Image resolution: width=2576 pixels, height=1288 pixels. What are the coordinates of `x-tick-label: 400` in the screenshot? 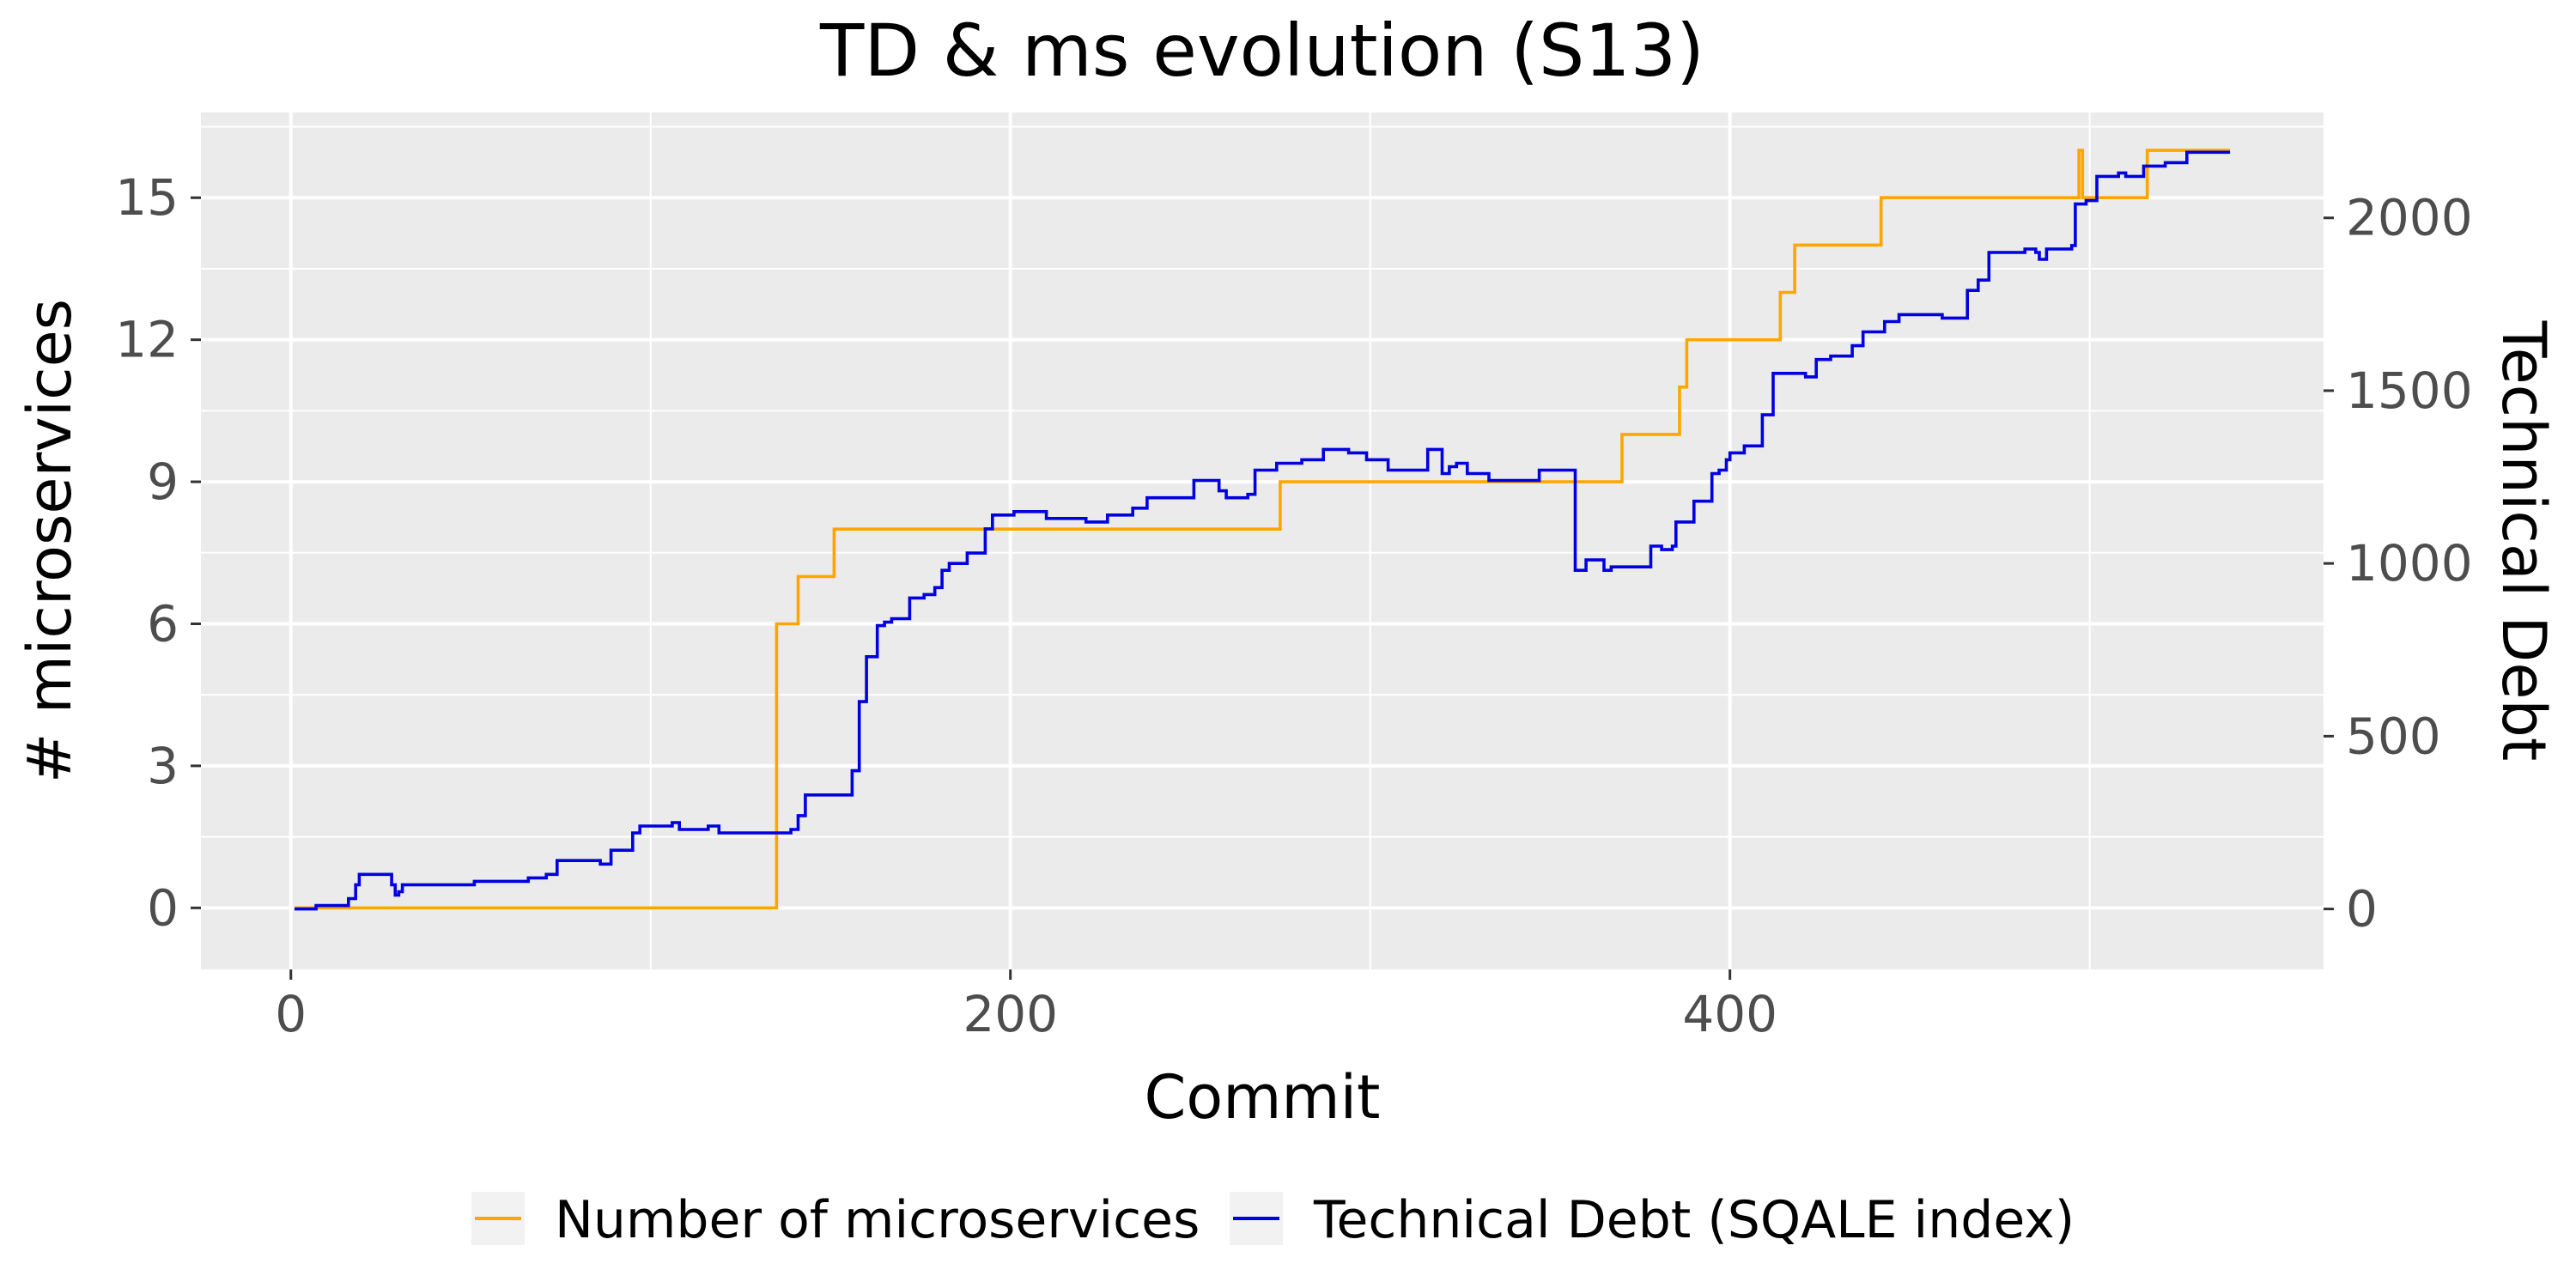 It's located at (1729, 1014).